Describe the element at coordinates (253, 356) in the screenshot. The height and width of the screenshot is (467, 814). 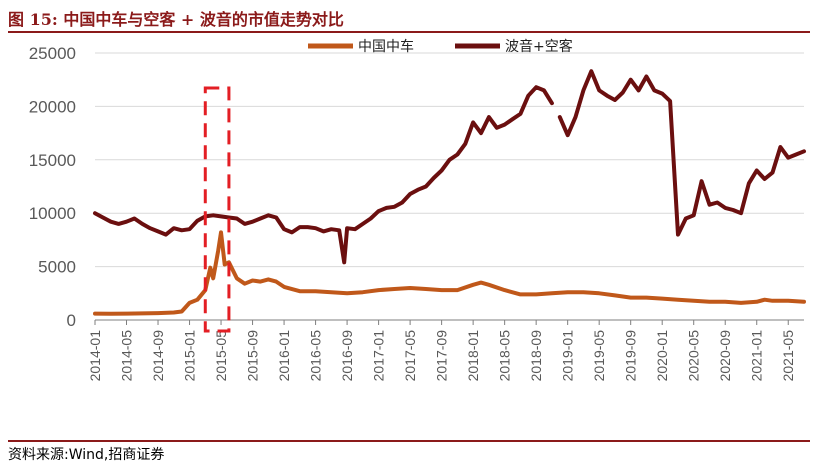
I see `x-tick-label: 2015-09` at that location.